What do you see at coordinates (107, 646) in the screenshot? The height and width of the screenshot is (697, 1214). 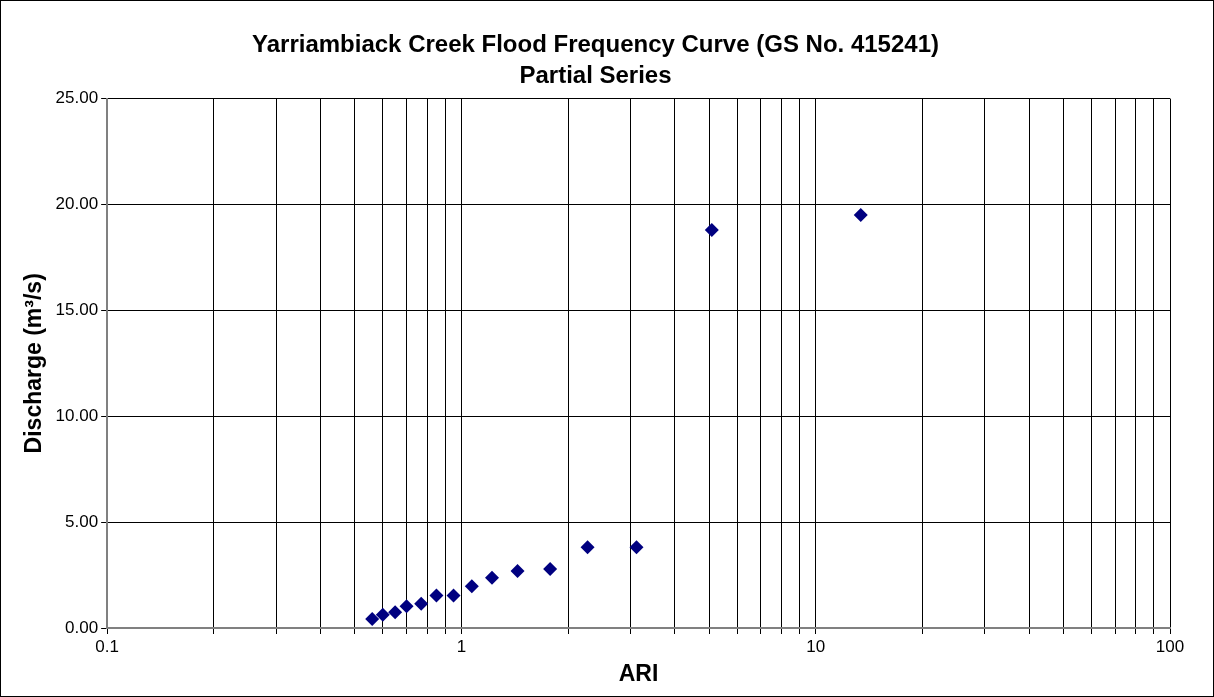 I see `x-tick-label: 0.1` at bounding box center [107, 646].